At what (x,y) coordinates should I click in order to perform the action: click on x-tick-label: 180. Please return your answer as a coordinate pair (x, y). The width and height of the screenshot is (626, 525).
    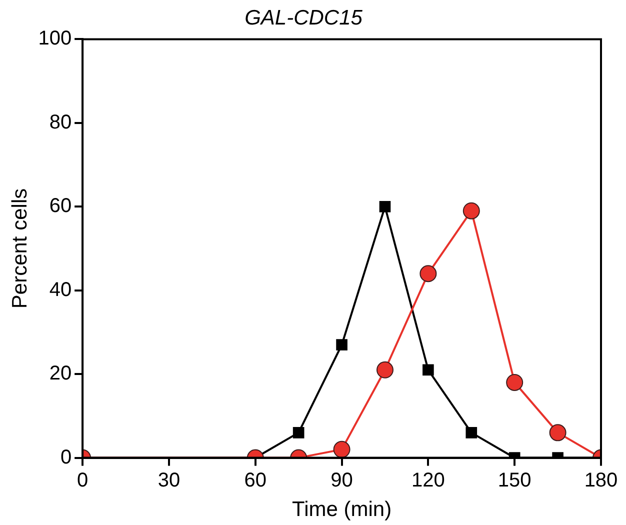
    Looking at the image, I should click on (601, 480).